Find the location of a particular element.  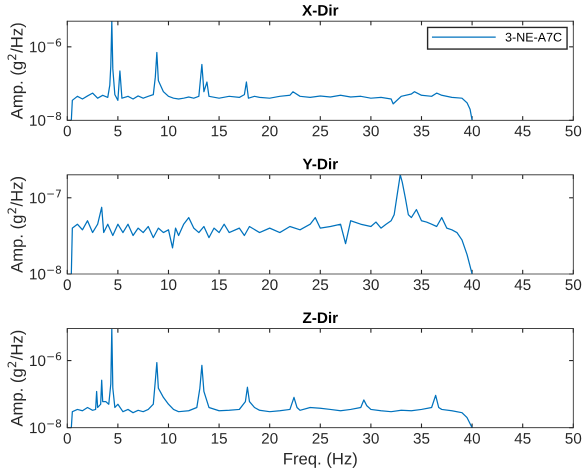

chart-title: Z-Dir is located at coordinates (320, 317).